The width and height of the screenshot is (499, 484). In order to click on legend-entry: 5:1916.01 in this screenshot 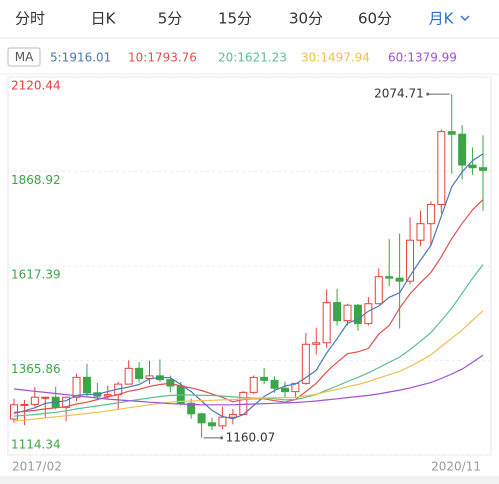, I will do `click(80, 58)`.